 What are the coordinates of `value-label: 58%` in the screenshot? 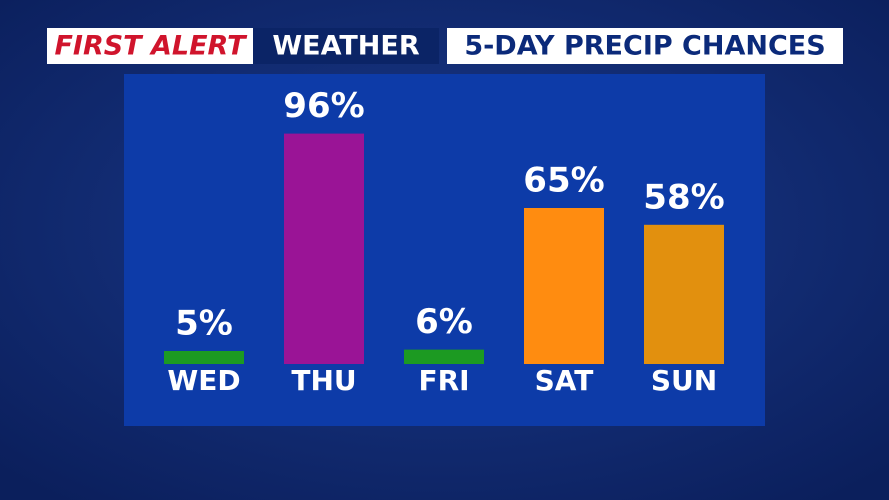 It's located at (683, 197).